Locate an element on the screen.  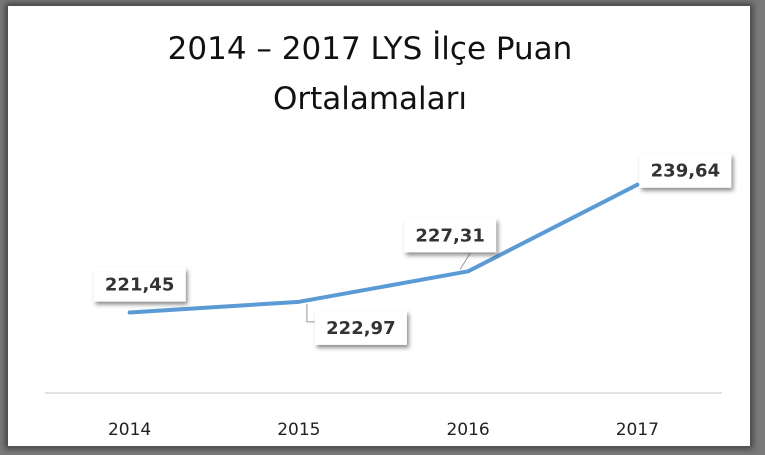
x-tick-label: 2017 is located at coordinates (637, 430).